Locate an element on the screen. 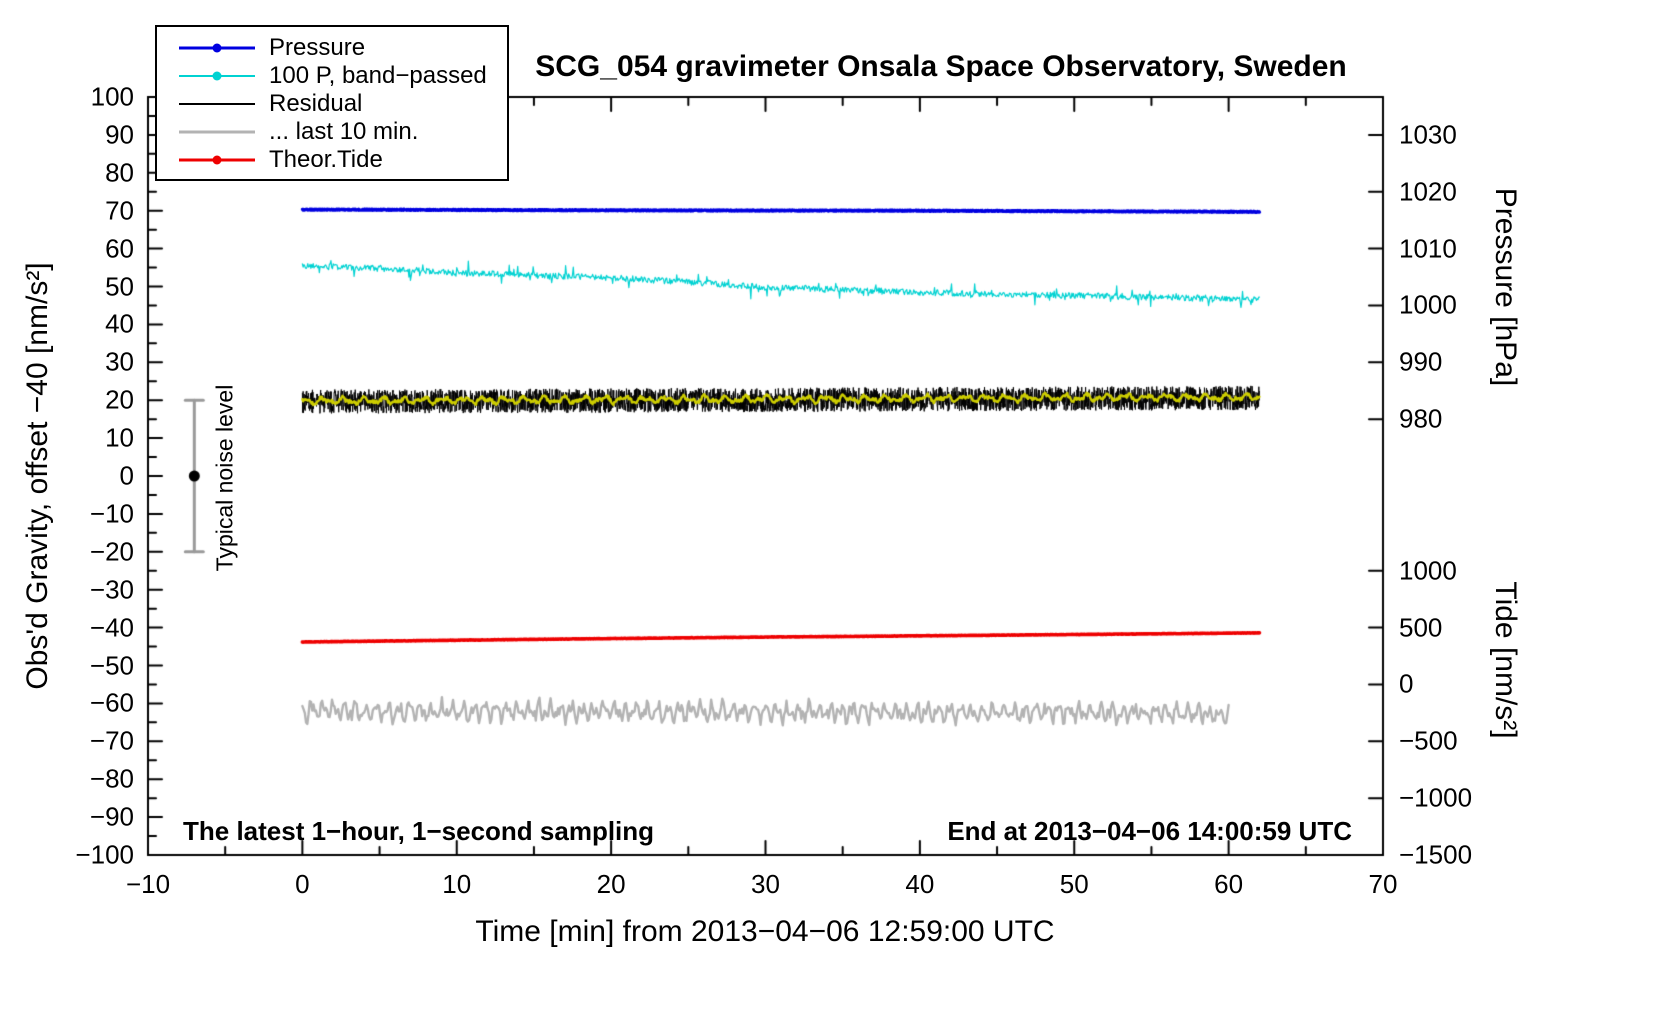 The height and width of the screenshot is (1020, 1660). legend-item: Residual is located at coordinates (332, 104).